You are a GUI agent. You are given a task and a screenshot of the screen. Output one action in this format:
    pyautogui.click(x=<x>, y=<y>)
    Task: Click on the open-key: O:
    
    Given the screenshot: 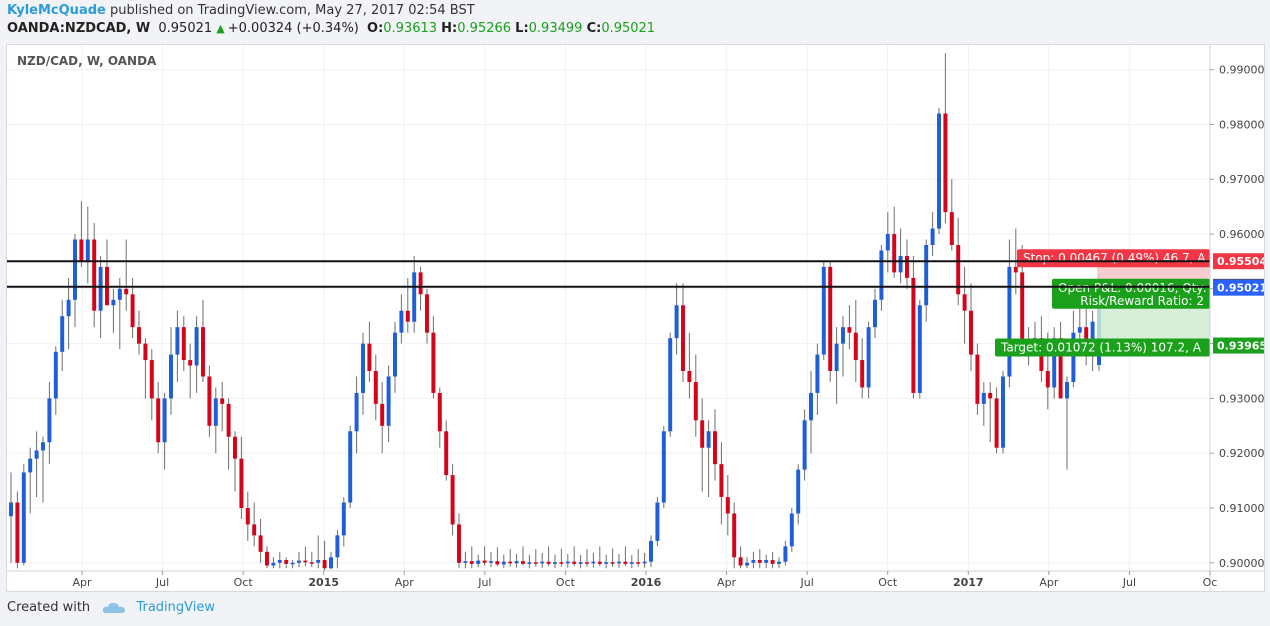 What is the action you would take?
    pyautogui.click(x=375, y=28)
    